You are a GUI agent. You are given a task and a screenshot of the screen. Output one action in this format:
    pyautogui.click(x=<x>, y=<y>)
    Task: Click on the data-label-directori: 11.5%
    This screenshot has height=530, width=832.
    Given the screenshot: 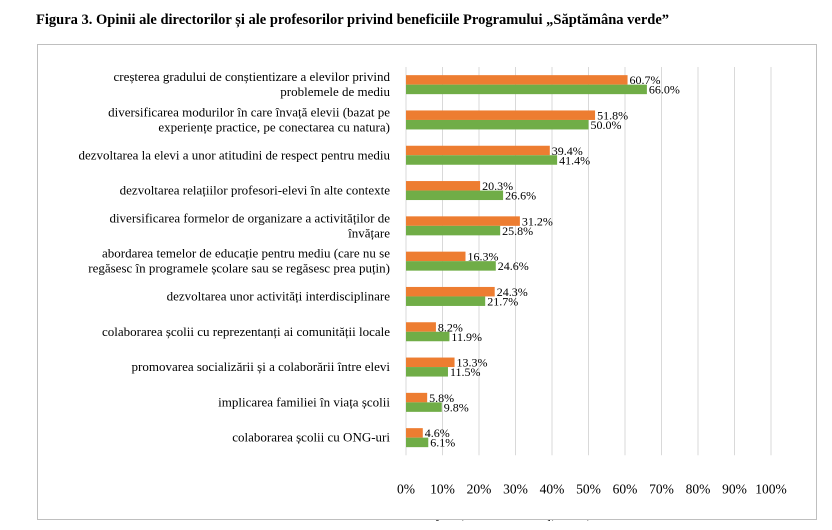 What is the action you would take?
    pyautogui.click(x=465, y=372)
    